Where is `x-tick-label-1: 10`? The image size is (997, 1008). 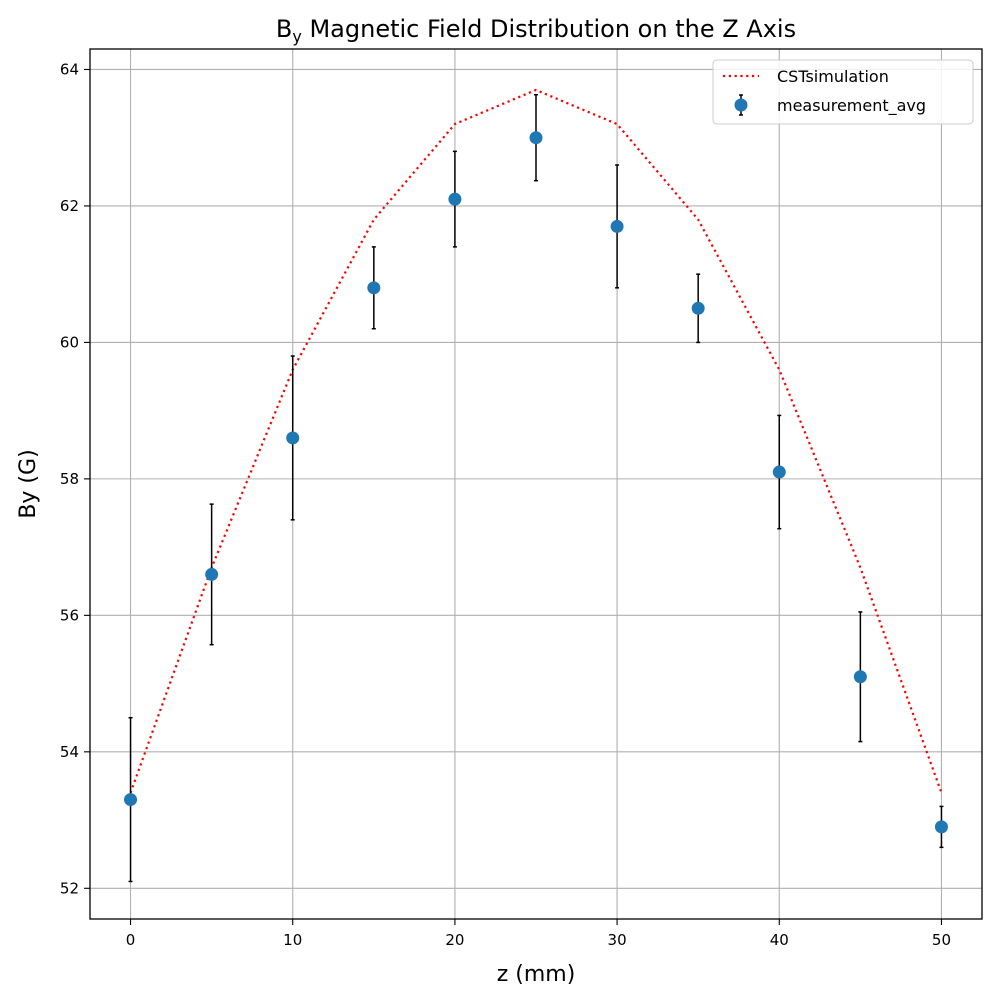 x-tick-label-1: 10 is located at coordinates (292, 940).